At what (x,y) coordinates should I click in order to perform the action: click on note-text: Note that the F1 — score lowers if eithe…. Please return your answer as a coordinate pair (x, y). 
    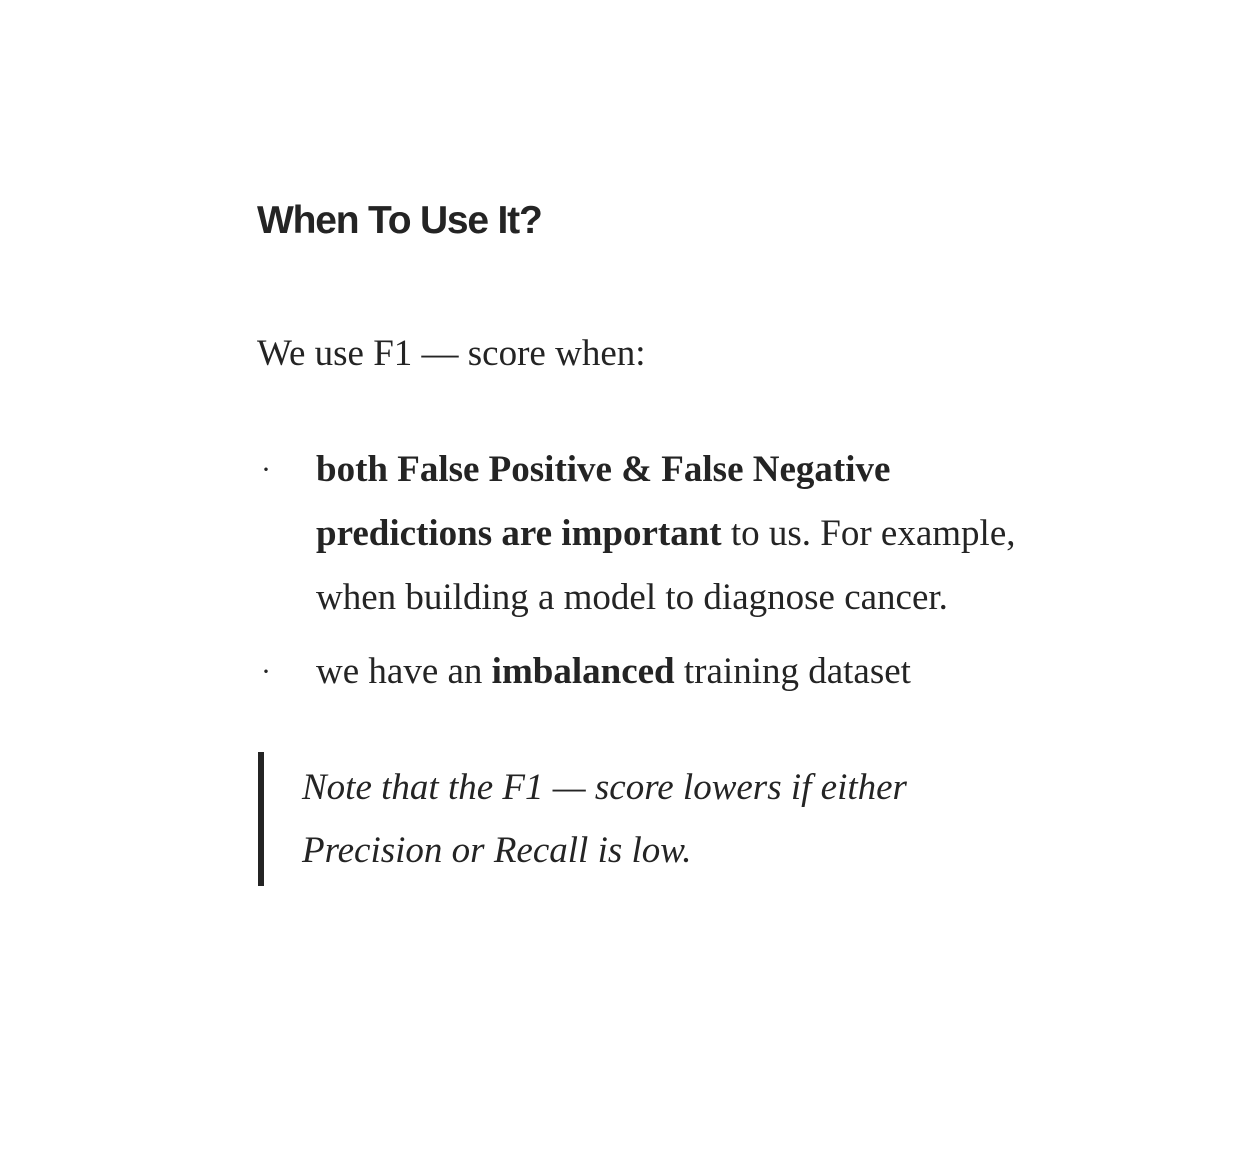
    Looking at the image, I should click on (604, 819).